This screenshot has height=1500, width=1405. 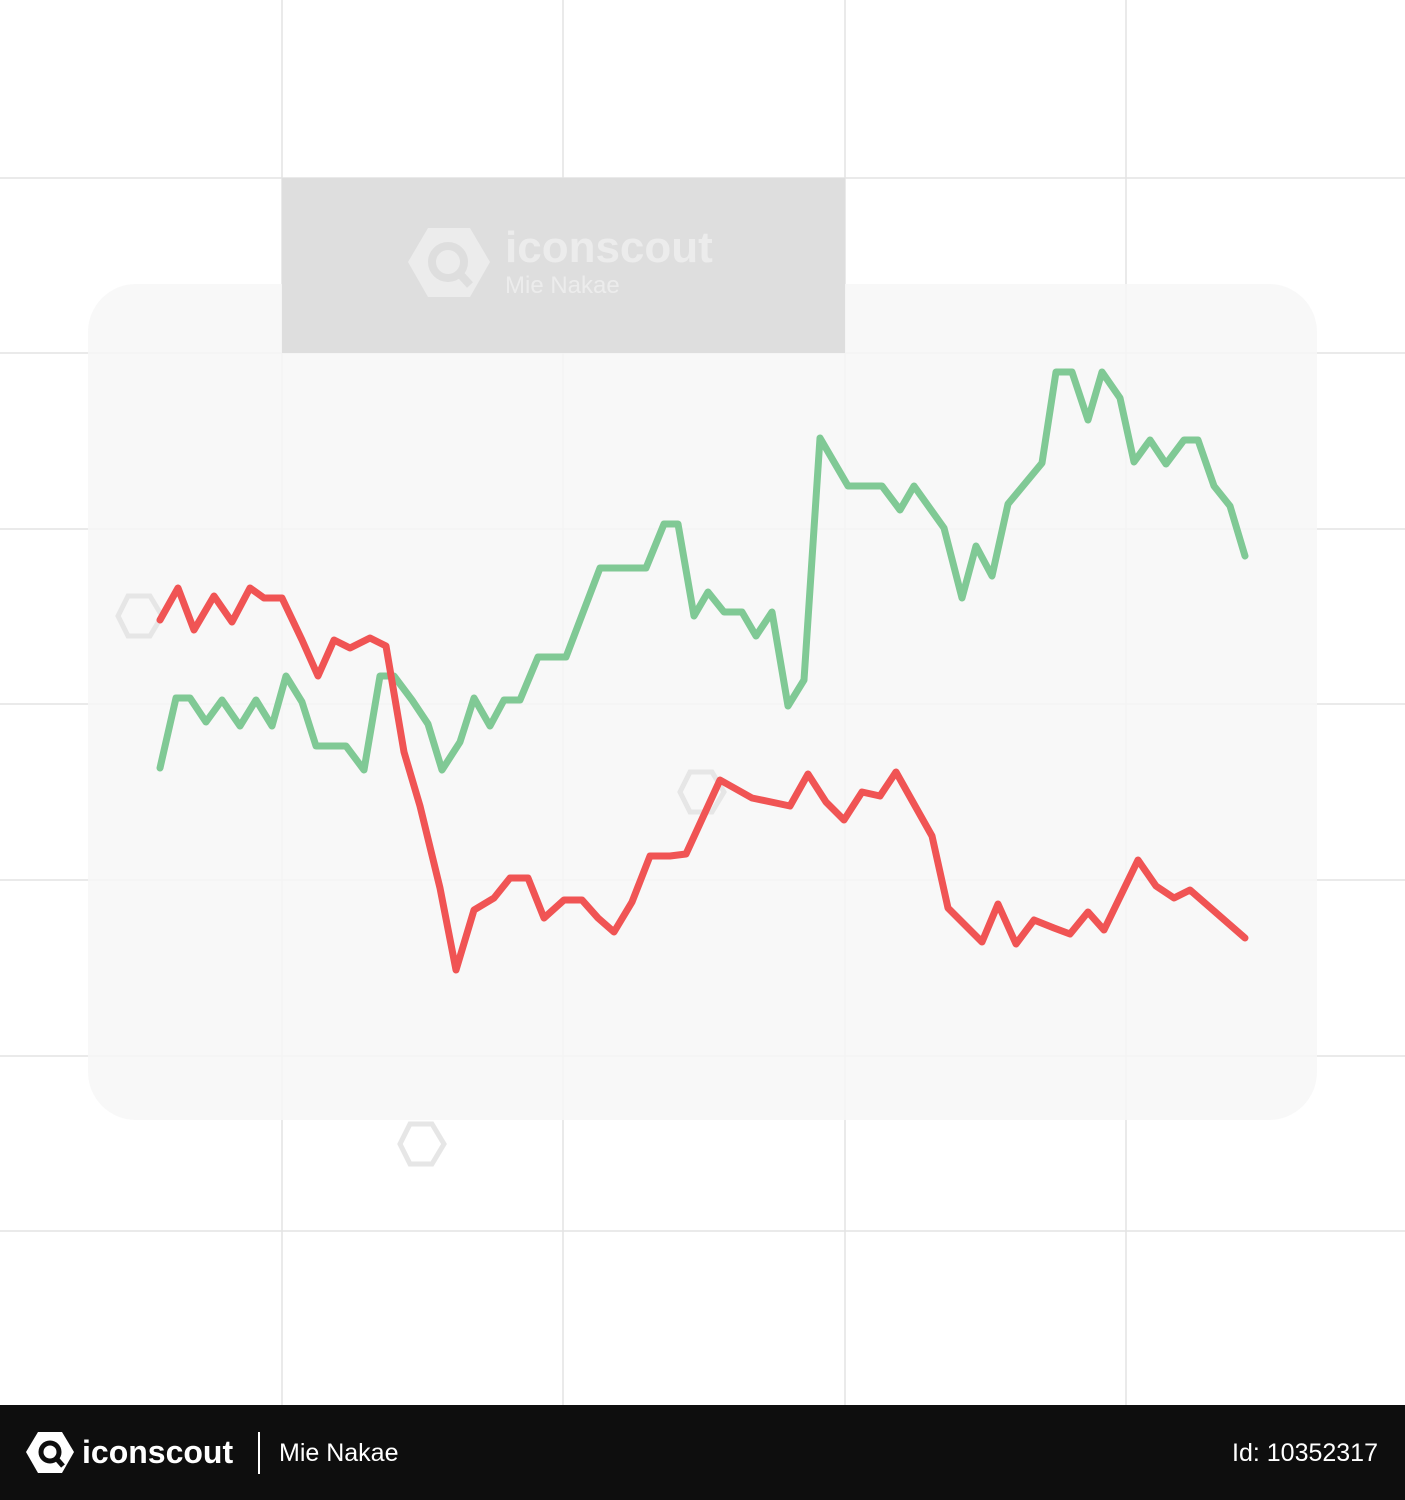 What do you see at coordinates (339, 1453) in the screenshot?
I see `footer-author: Mie Nakae` at bounding box center [339, 1453].